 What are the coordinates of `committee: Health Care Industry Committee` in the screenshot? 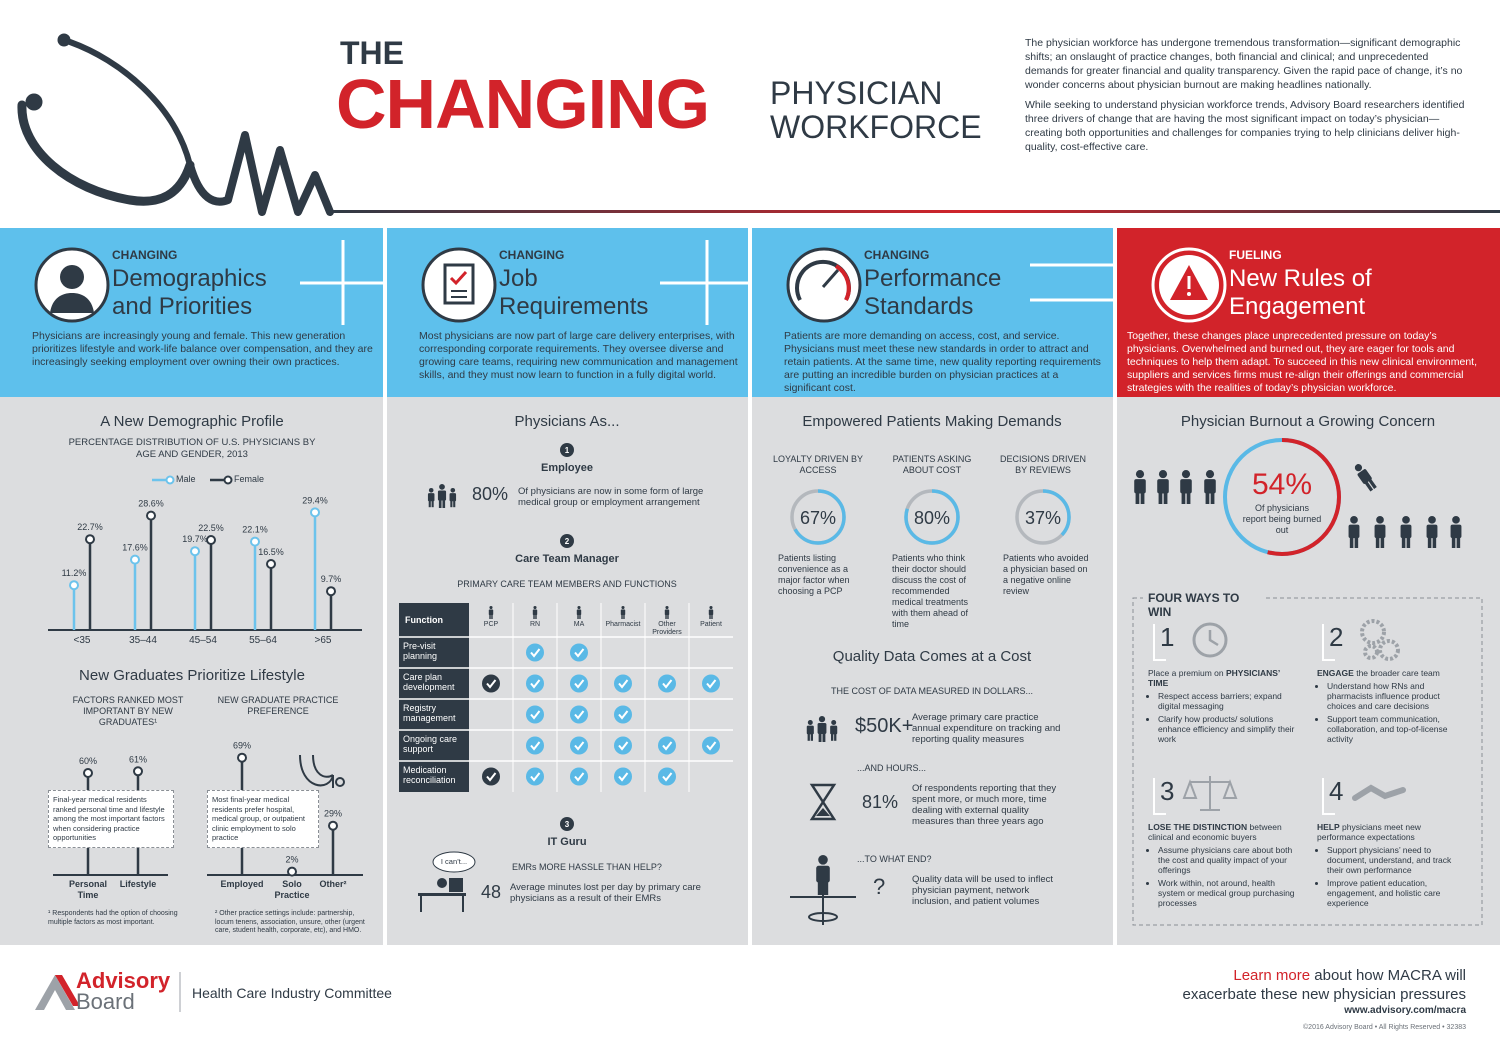 It's located at (292, 993).